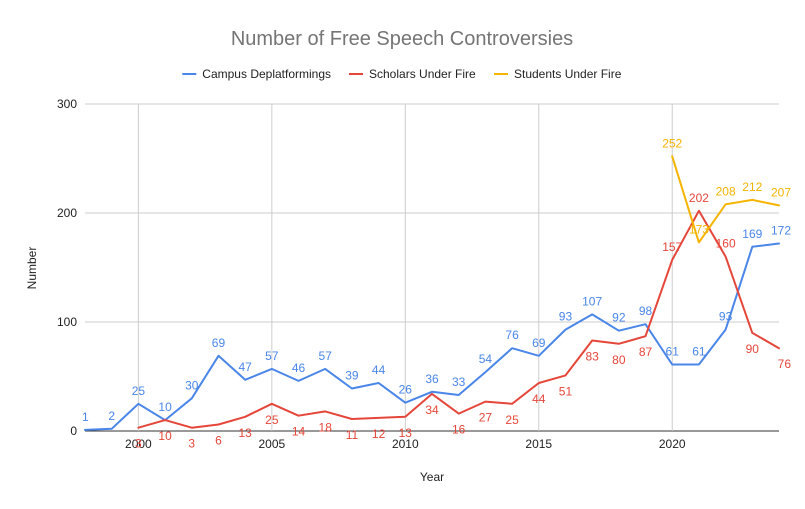 The width and height of the screenshot is (805, 509). I want to click on data-label: 11, so click(352, 435).